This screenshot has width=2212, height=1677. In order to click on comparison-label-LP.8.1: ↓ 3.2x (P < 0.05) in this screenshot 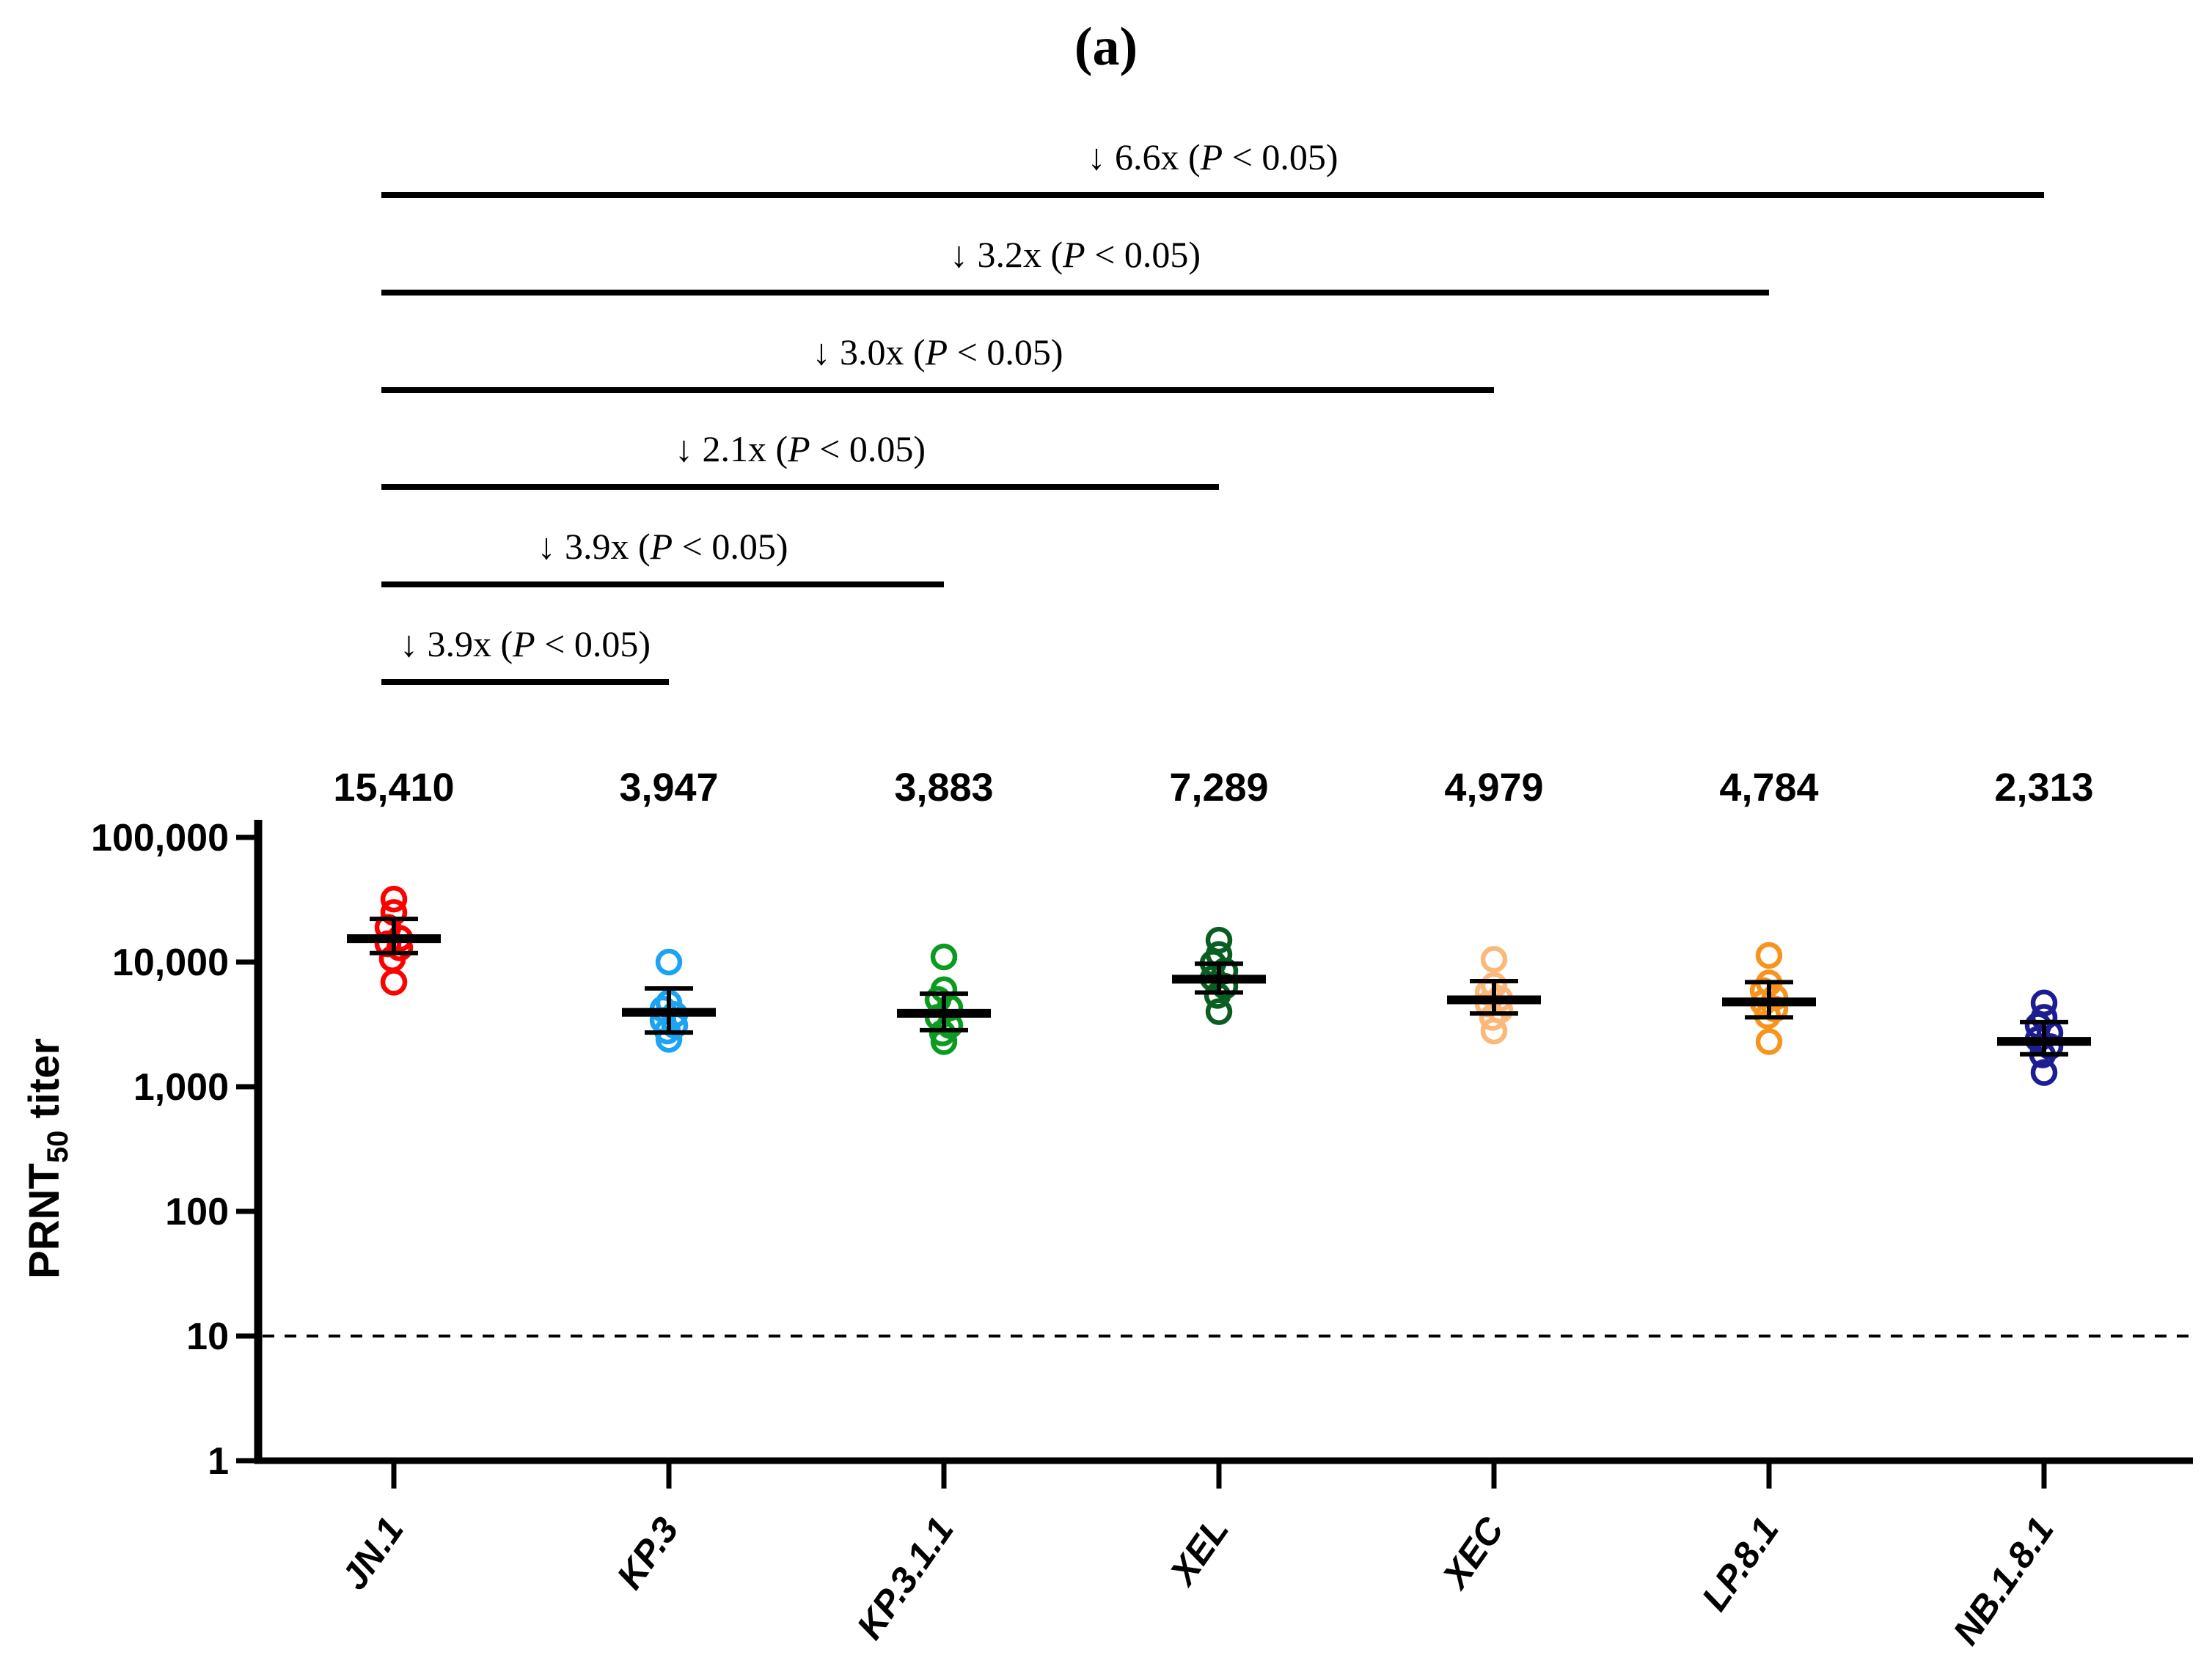, I will do `click(1076, 255)`.